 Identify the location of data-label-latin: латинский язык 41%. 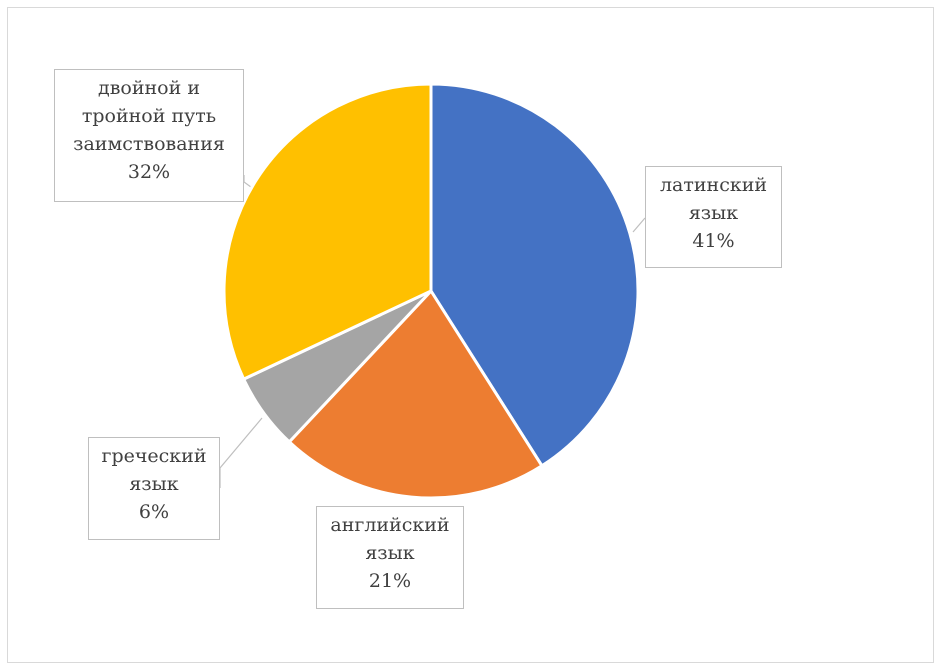
(713, 217).